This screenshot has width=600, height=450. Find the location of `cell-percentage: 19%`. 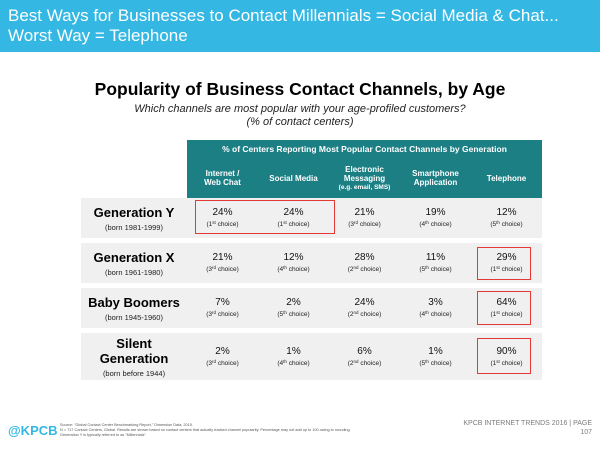

cell-percentage: 19% is located at coordinates (435, 212).